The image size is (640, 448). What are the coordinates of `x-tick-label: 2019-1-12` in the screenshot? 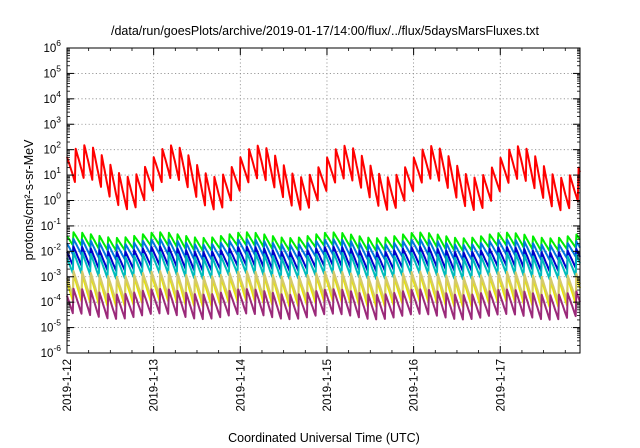 It's located at (68, 385).